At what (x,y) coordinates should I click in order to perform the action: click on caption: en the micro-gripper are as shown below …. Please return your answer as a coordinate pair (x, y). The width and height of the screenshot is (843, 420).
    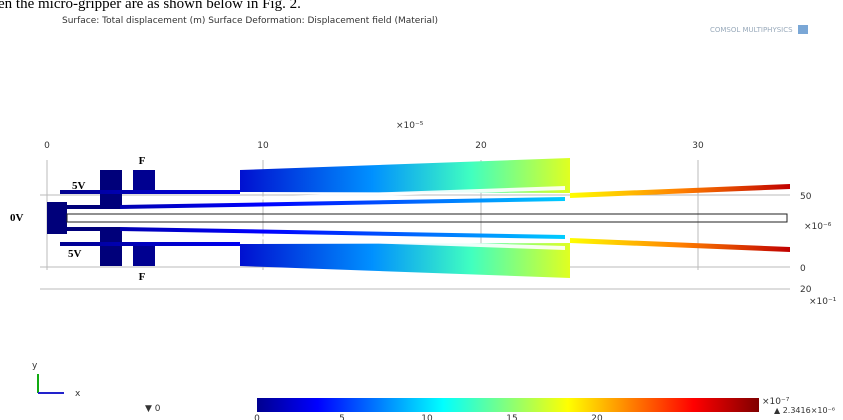
    Looking at the image, I should click on (150, 6).